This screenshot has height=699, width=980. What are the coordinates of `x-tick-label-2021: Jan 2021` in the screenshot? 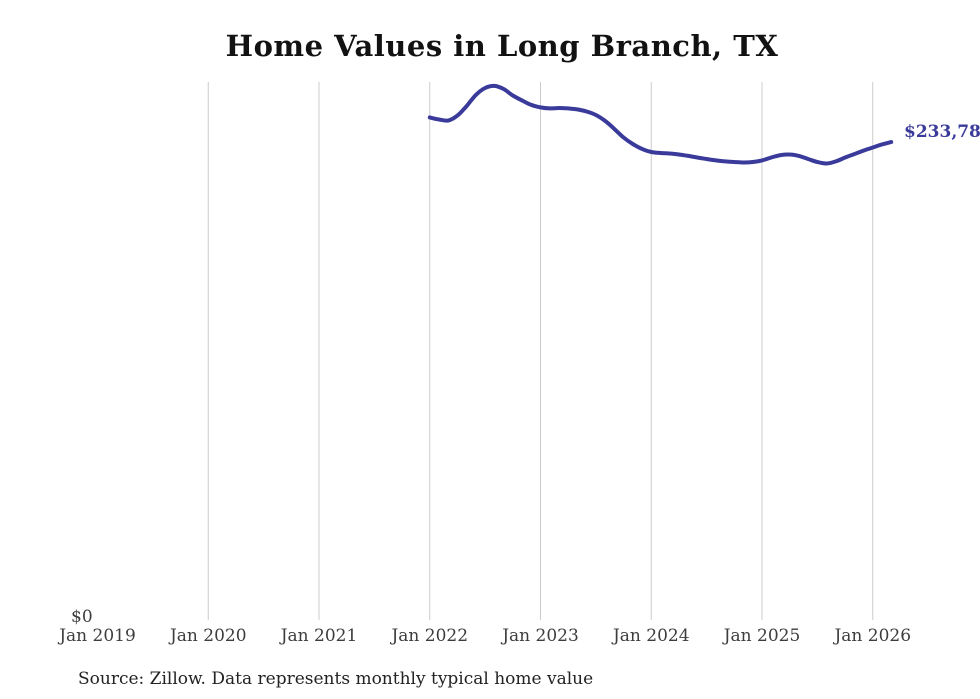 It's located at (319, 636).